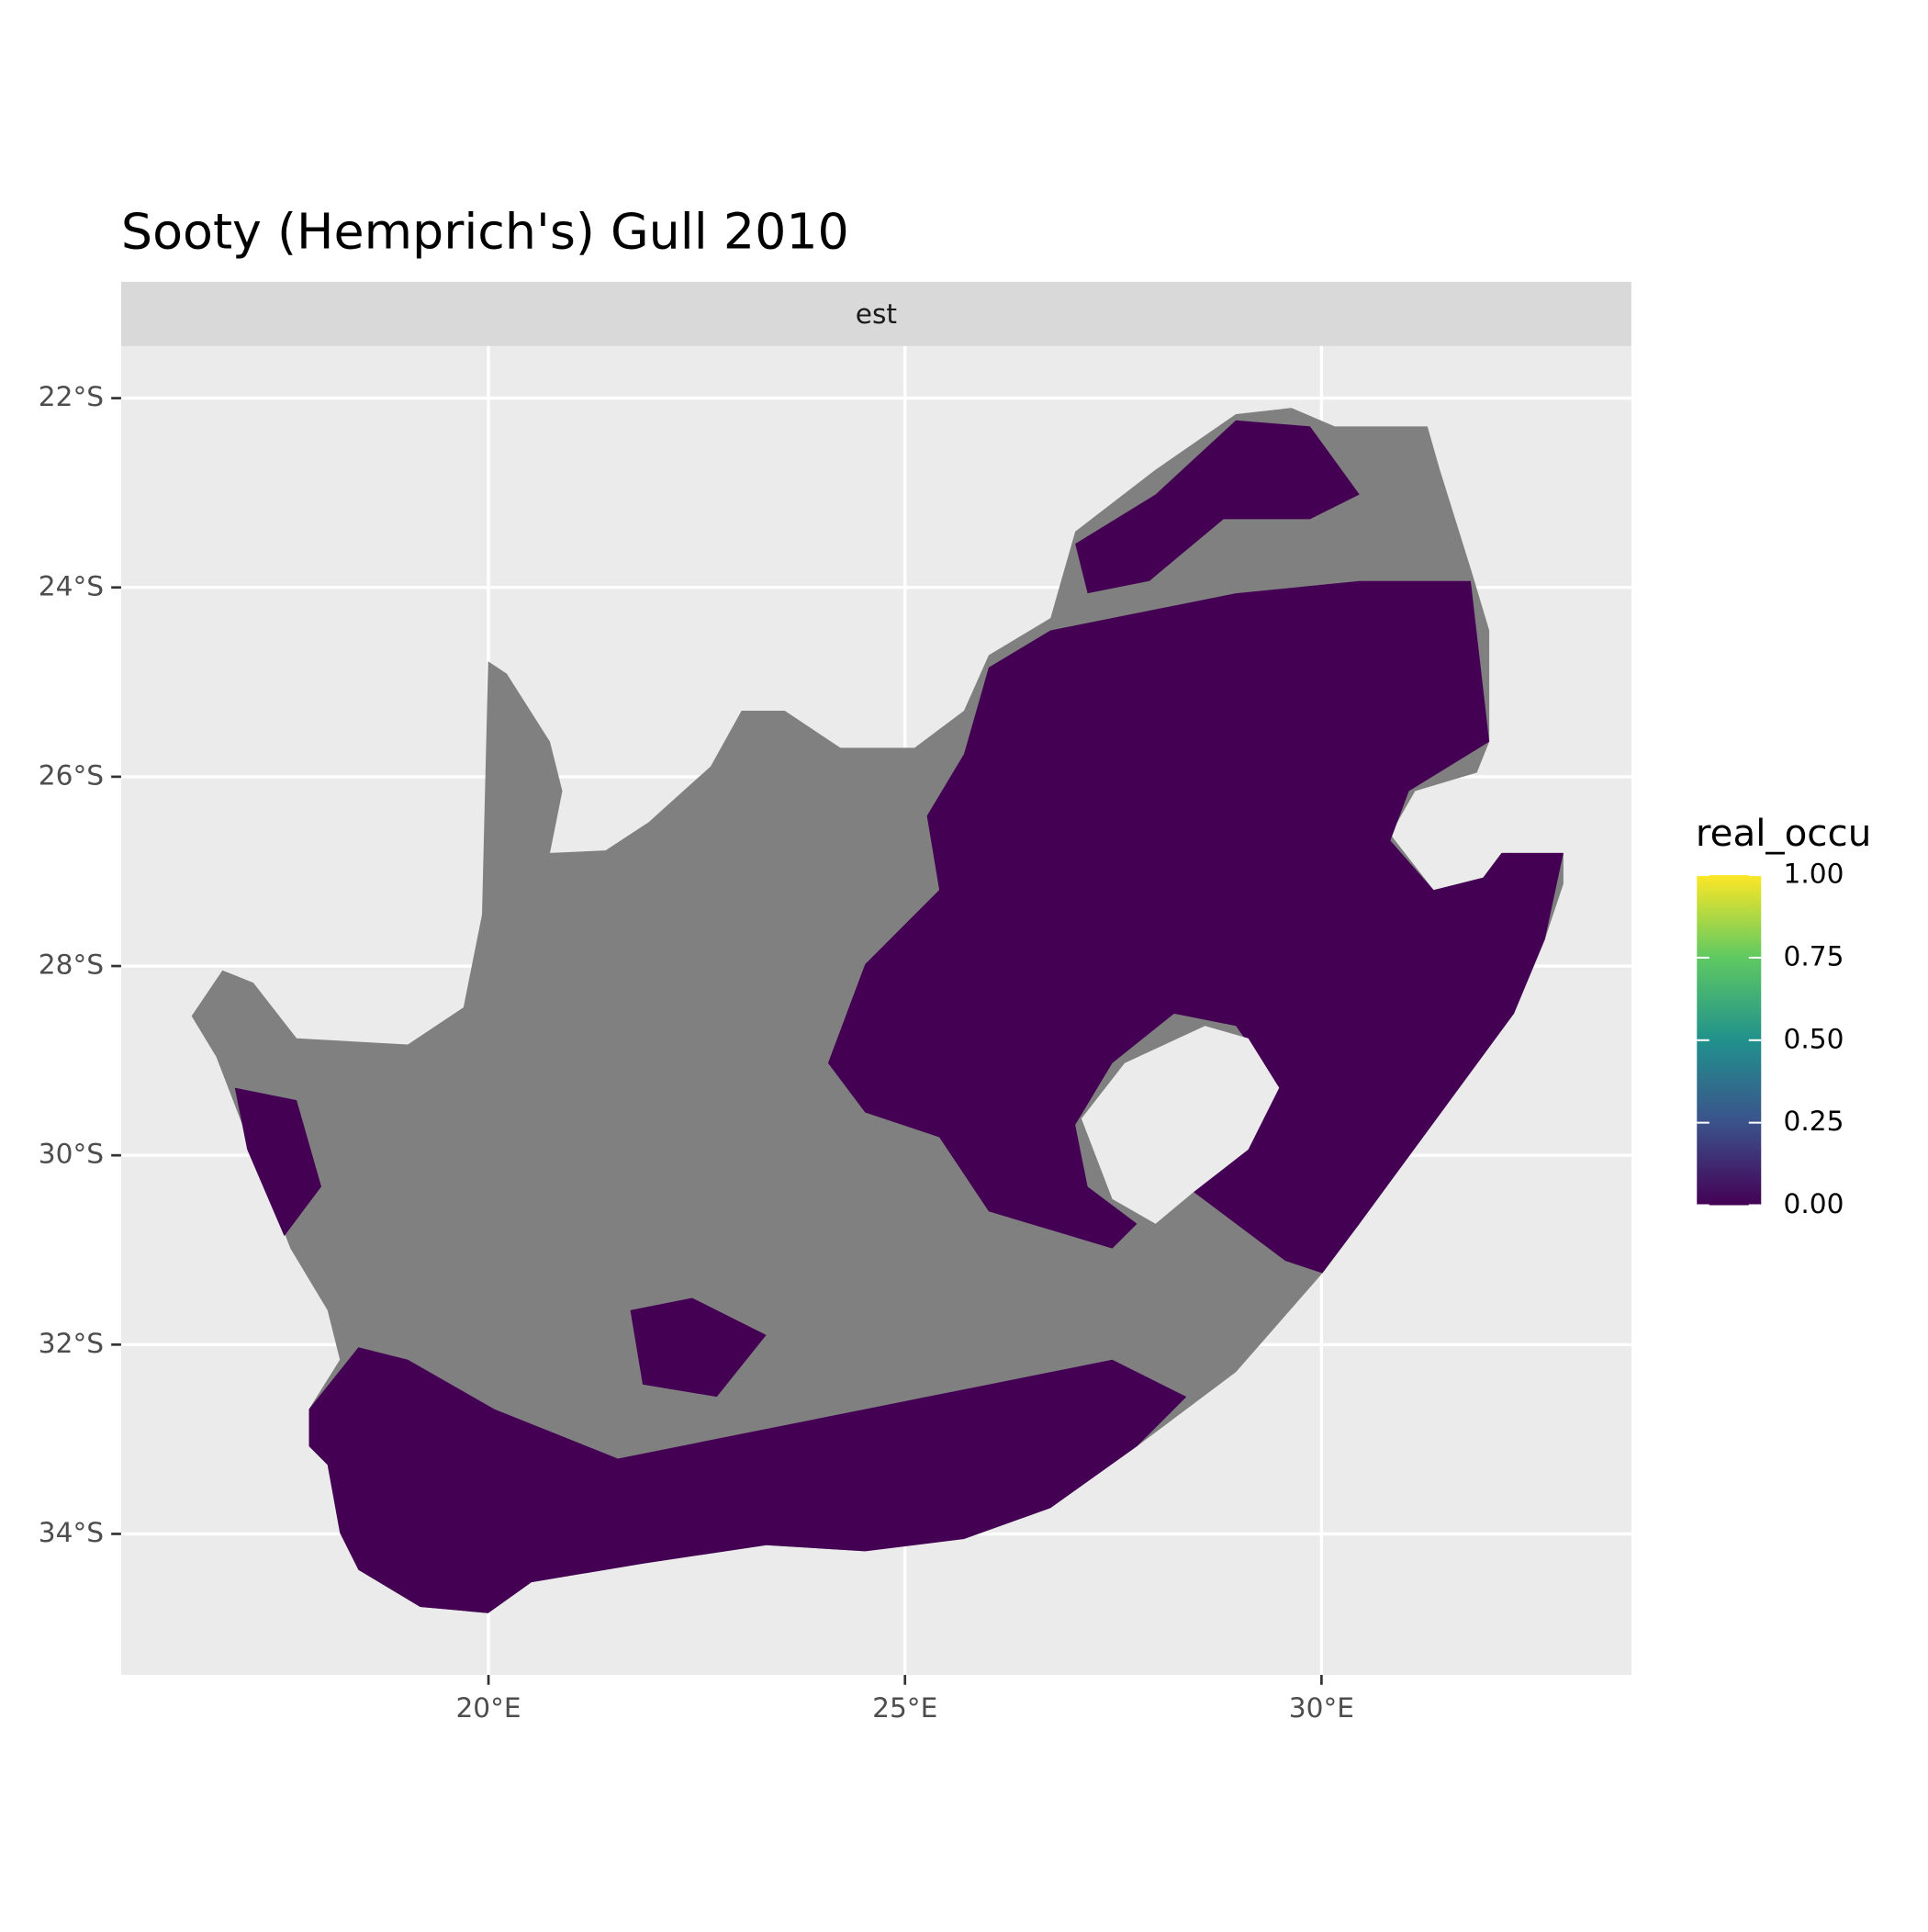 This screenshot has height=1932, width=1928. What do you see at coordinates (71, 585) in the screenshot?
I see `y-tick-label: 24°S` at bounding box center [71, 585].